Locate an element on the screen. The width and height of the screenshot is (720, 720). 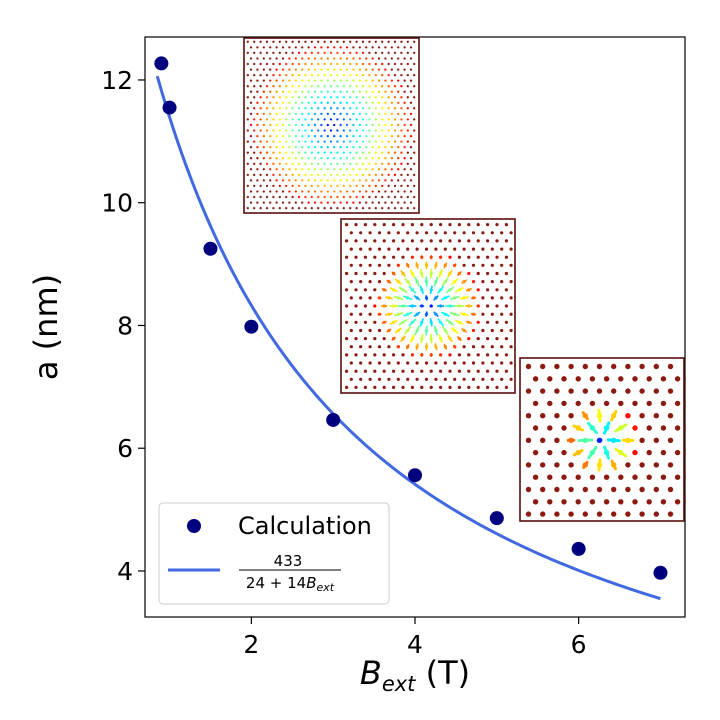
x-tick-label-4: 4 is located at coordinates (415, 644).